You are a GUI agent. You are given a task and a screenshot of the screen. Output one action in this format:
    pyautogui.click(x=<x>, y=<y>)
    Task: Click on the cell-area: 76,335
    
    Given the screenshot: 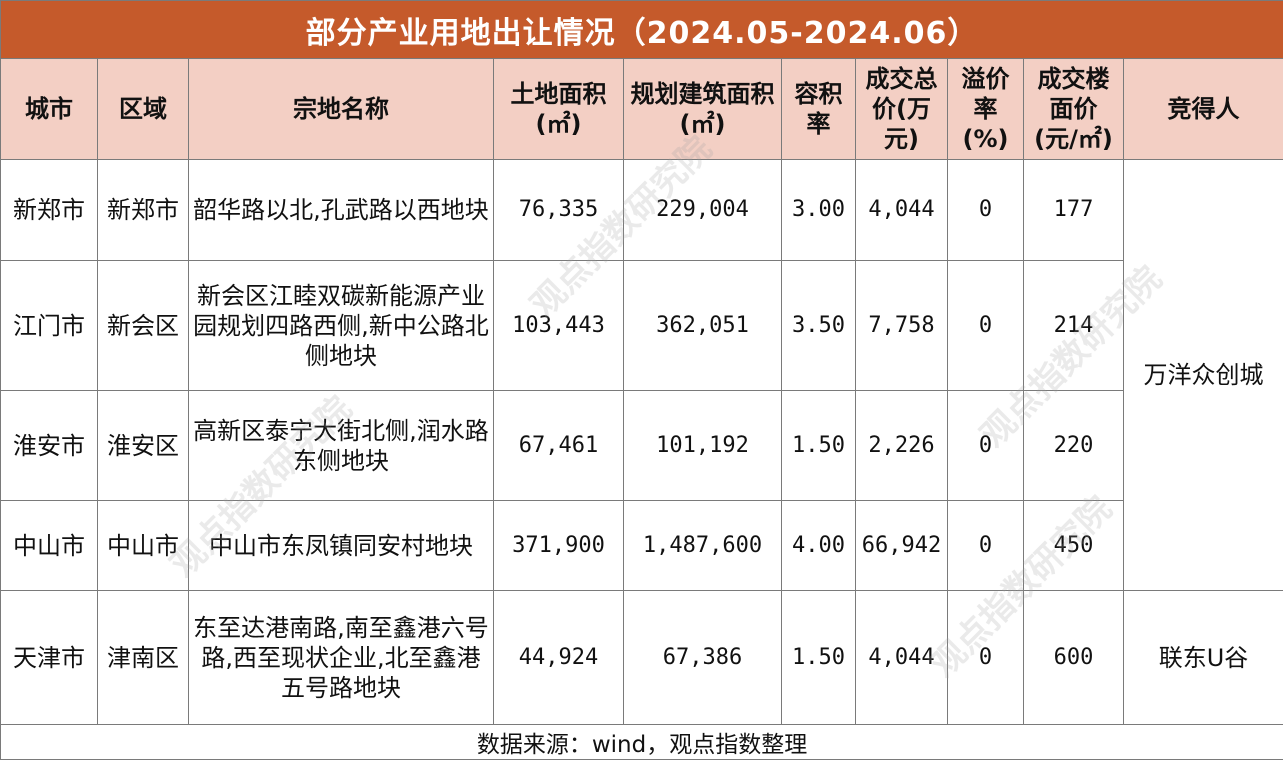 What is the action you would take?
    pyautogui.click(x=558, y=210)
    